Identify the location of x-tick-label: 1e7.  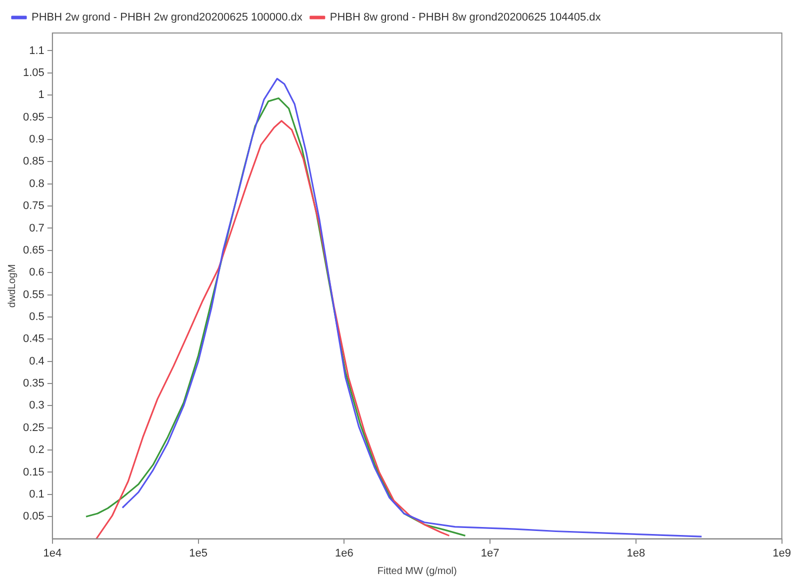
(490, 553).